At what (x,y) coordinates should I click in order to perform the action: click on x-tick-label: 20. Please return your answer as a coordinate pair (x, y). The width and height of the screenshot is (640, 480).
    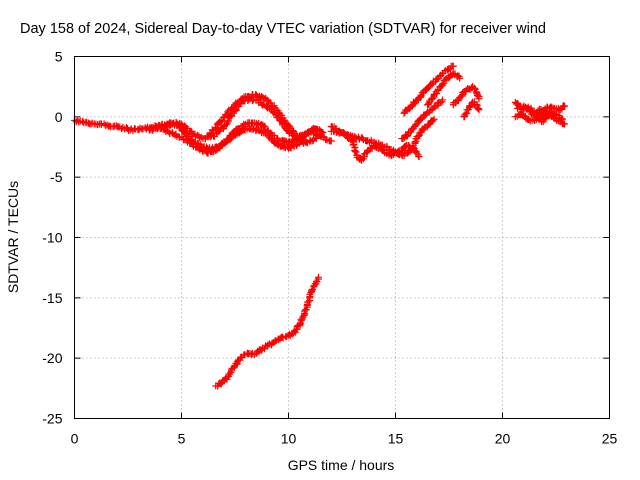
    Looking at the image, I should click on (503, 439).